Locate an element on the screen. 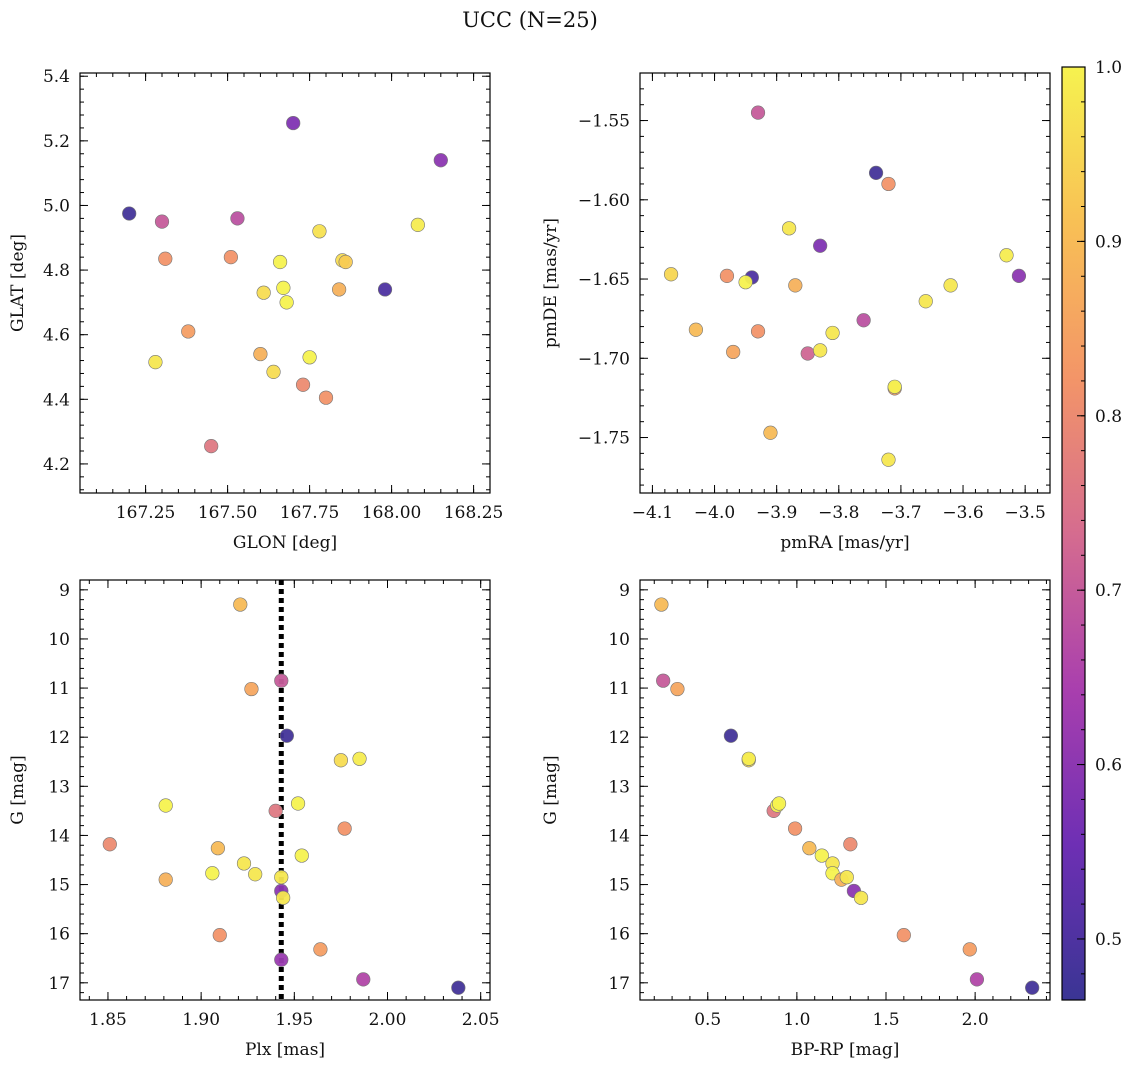  y-tick-label: −1.65 is located at coordinates (604, 280).